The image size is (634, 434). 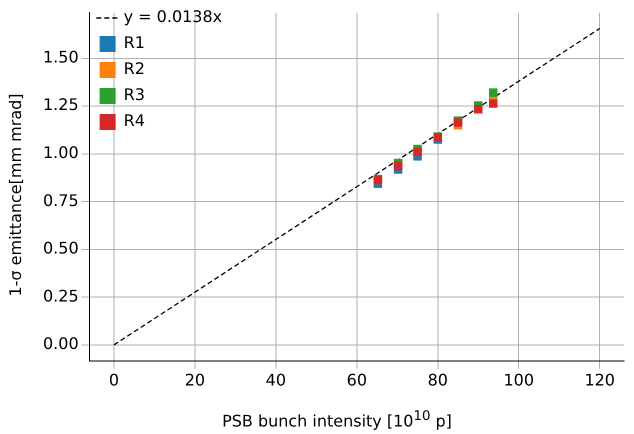 What do you see at coordinates (337, 419) in the screenshot?
I see `x-axis-title: PSB bunch intensity [10$^{10}$ p]` at bounding box center [337, 419].